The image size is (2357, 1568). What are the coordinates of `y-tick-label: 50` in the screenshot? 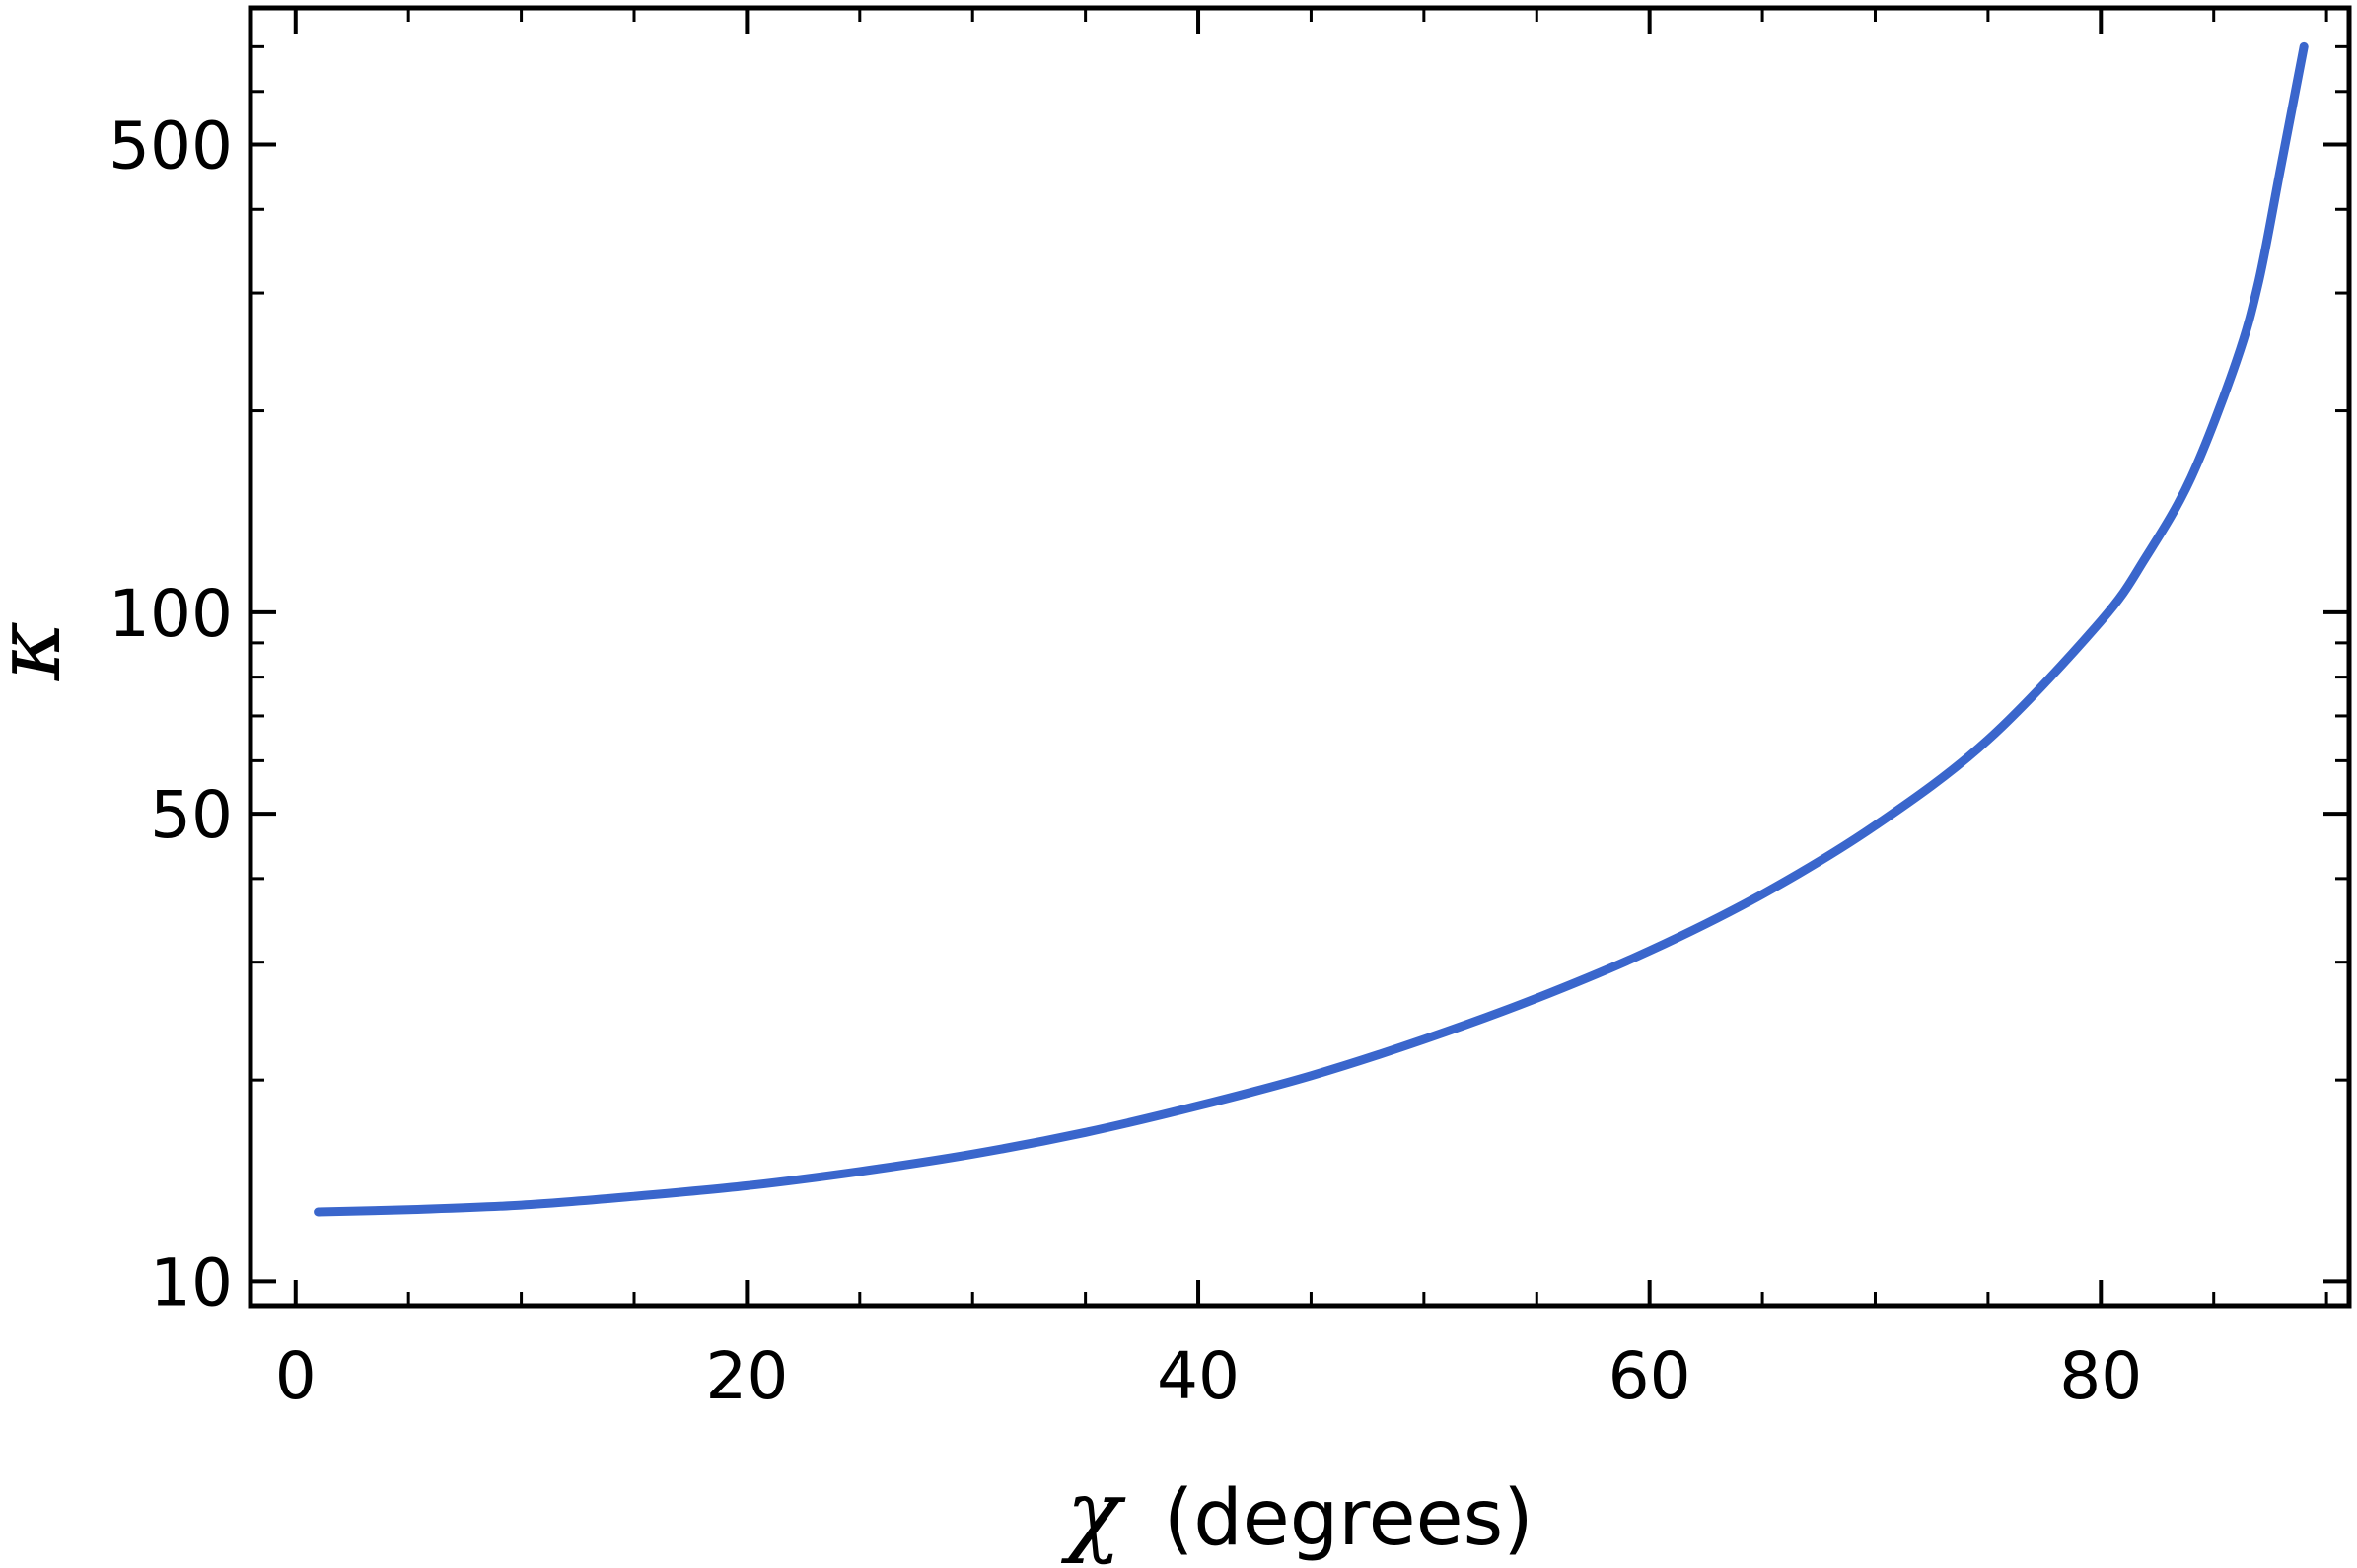 It's located at (192, 815).